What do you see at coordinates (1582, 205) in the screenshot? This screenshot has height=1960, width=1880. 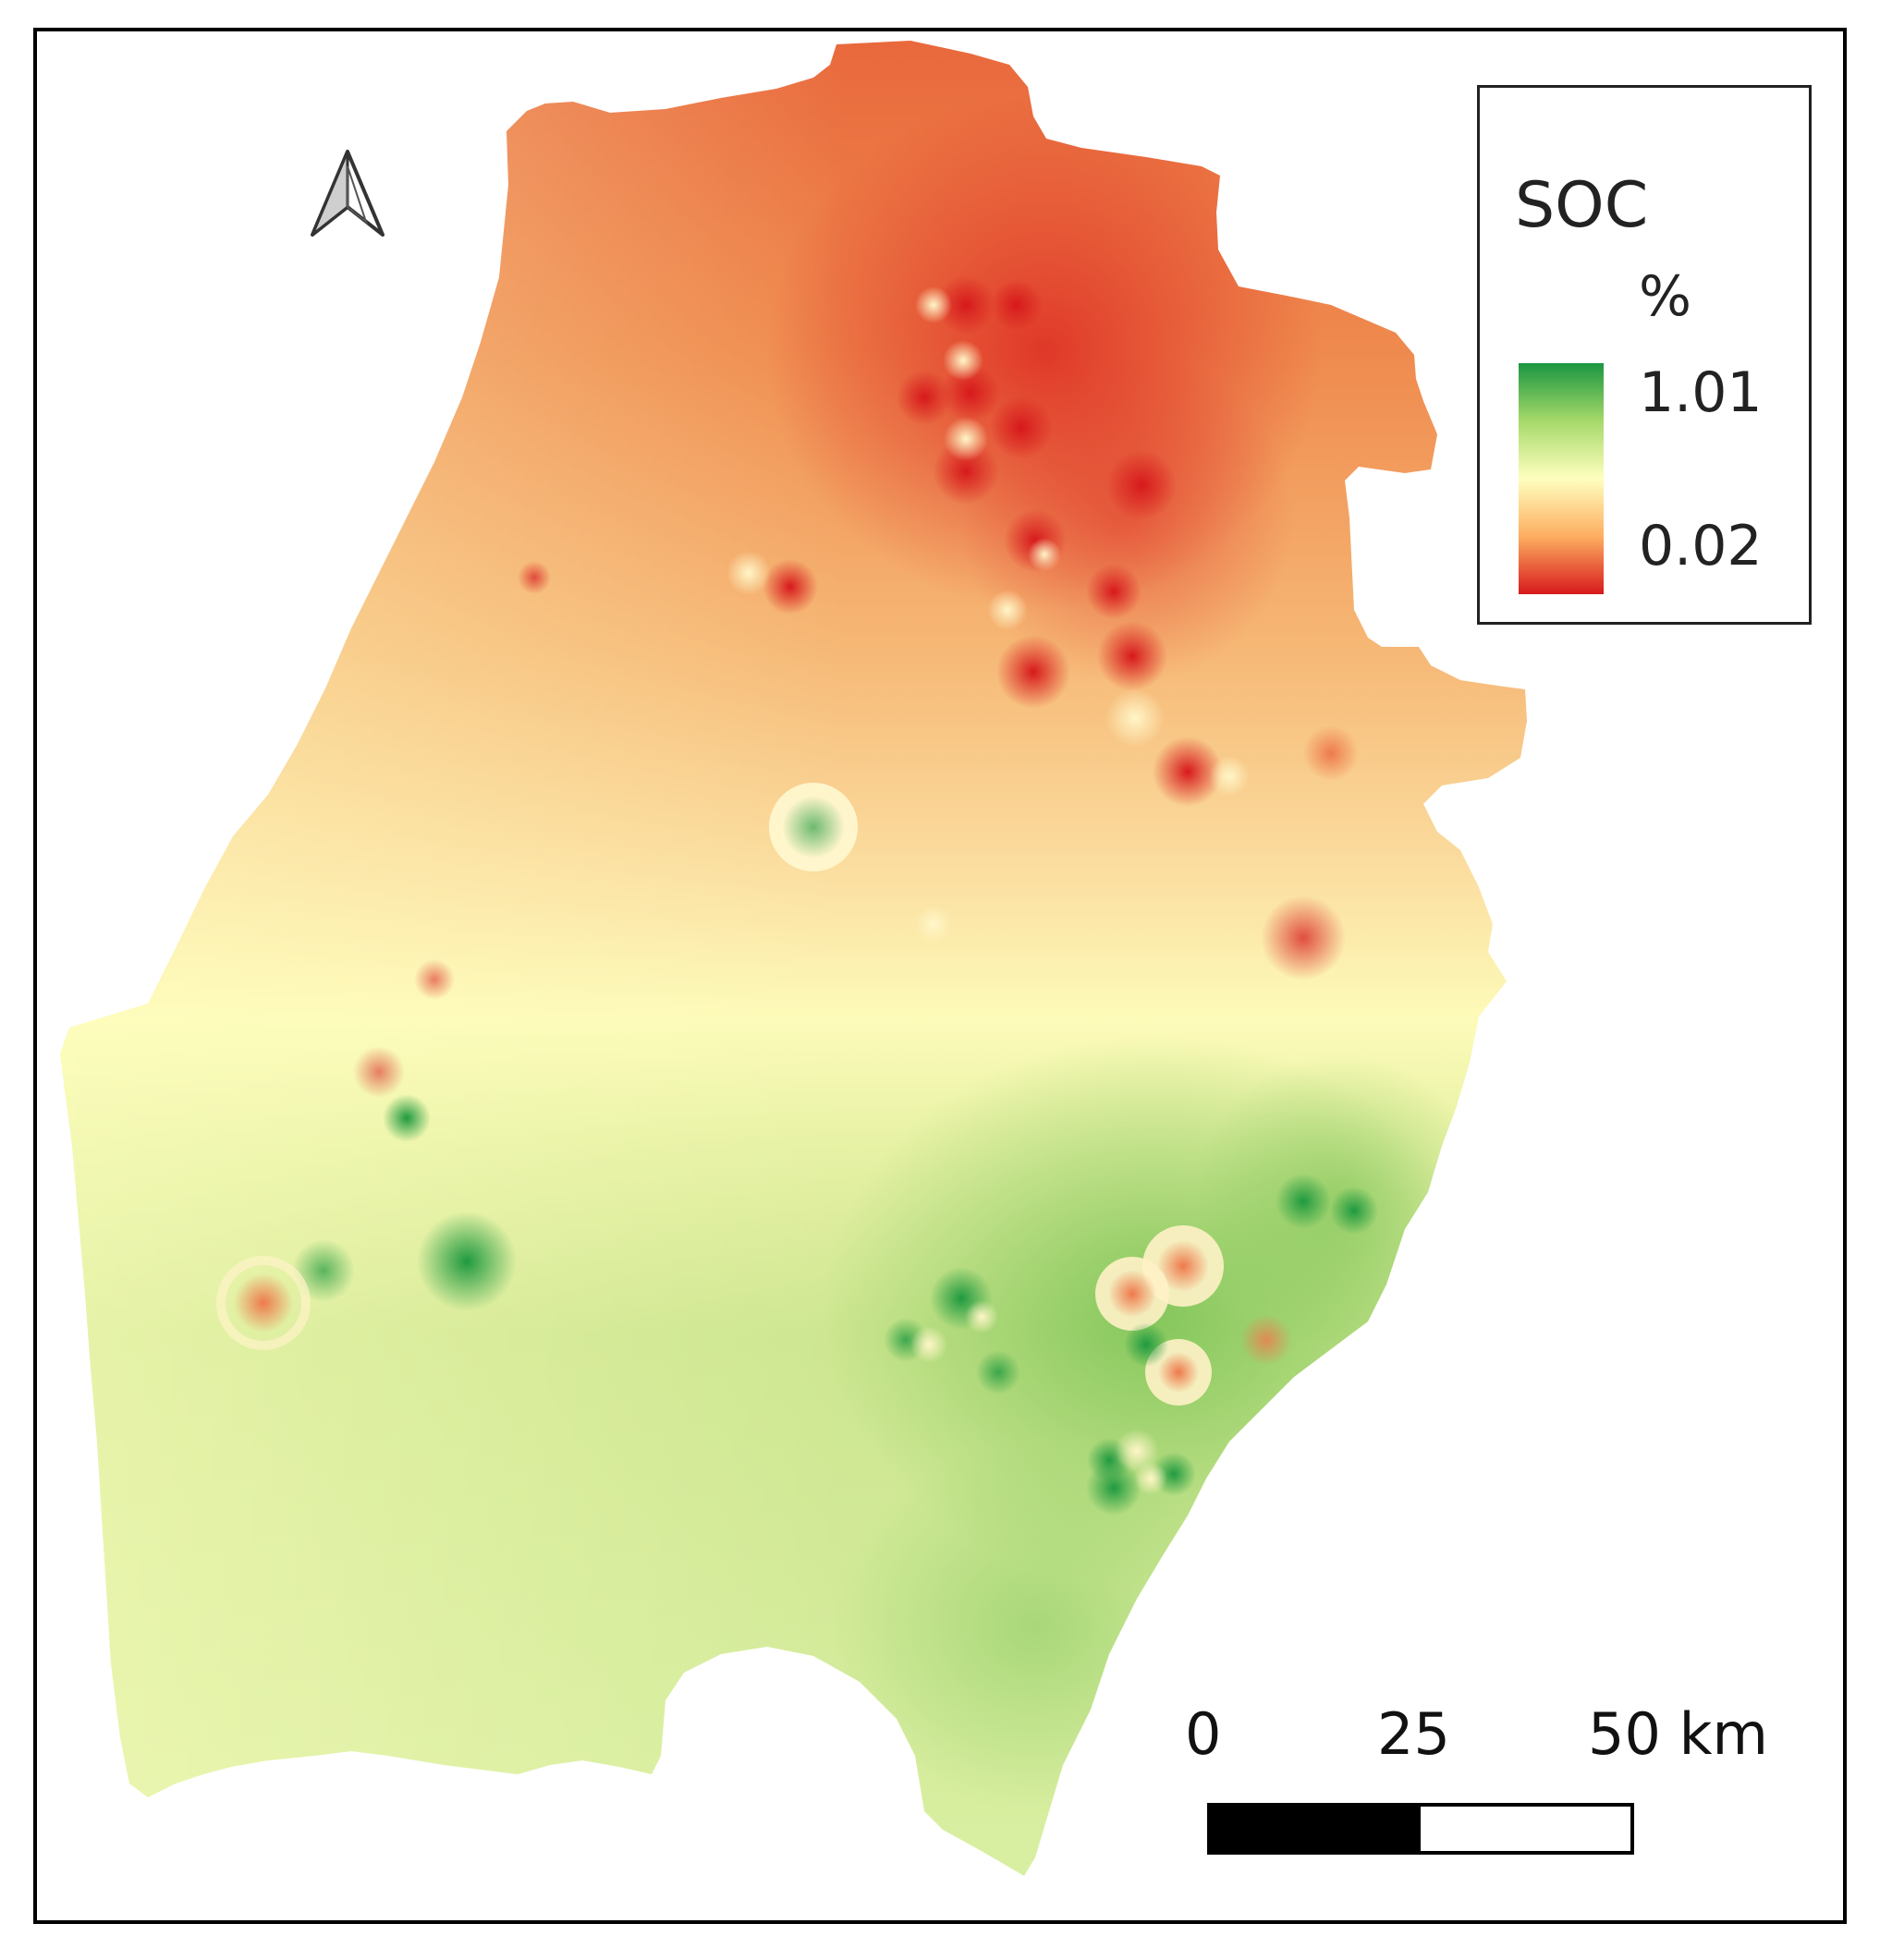 I see `legend-title: SOC` at bounding box center [1582, 205].